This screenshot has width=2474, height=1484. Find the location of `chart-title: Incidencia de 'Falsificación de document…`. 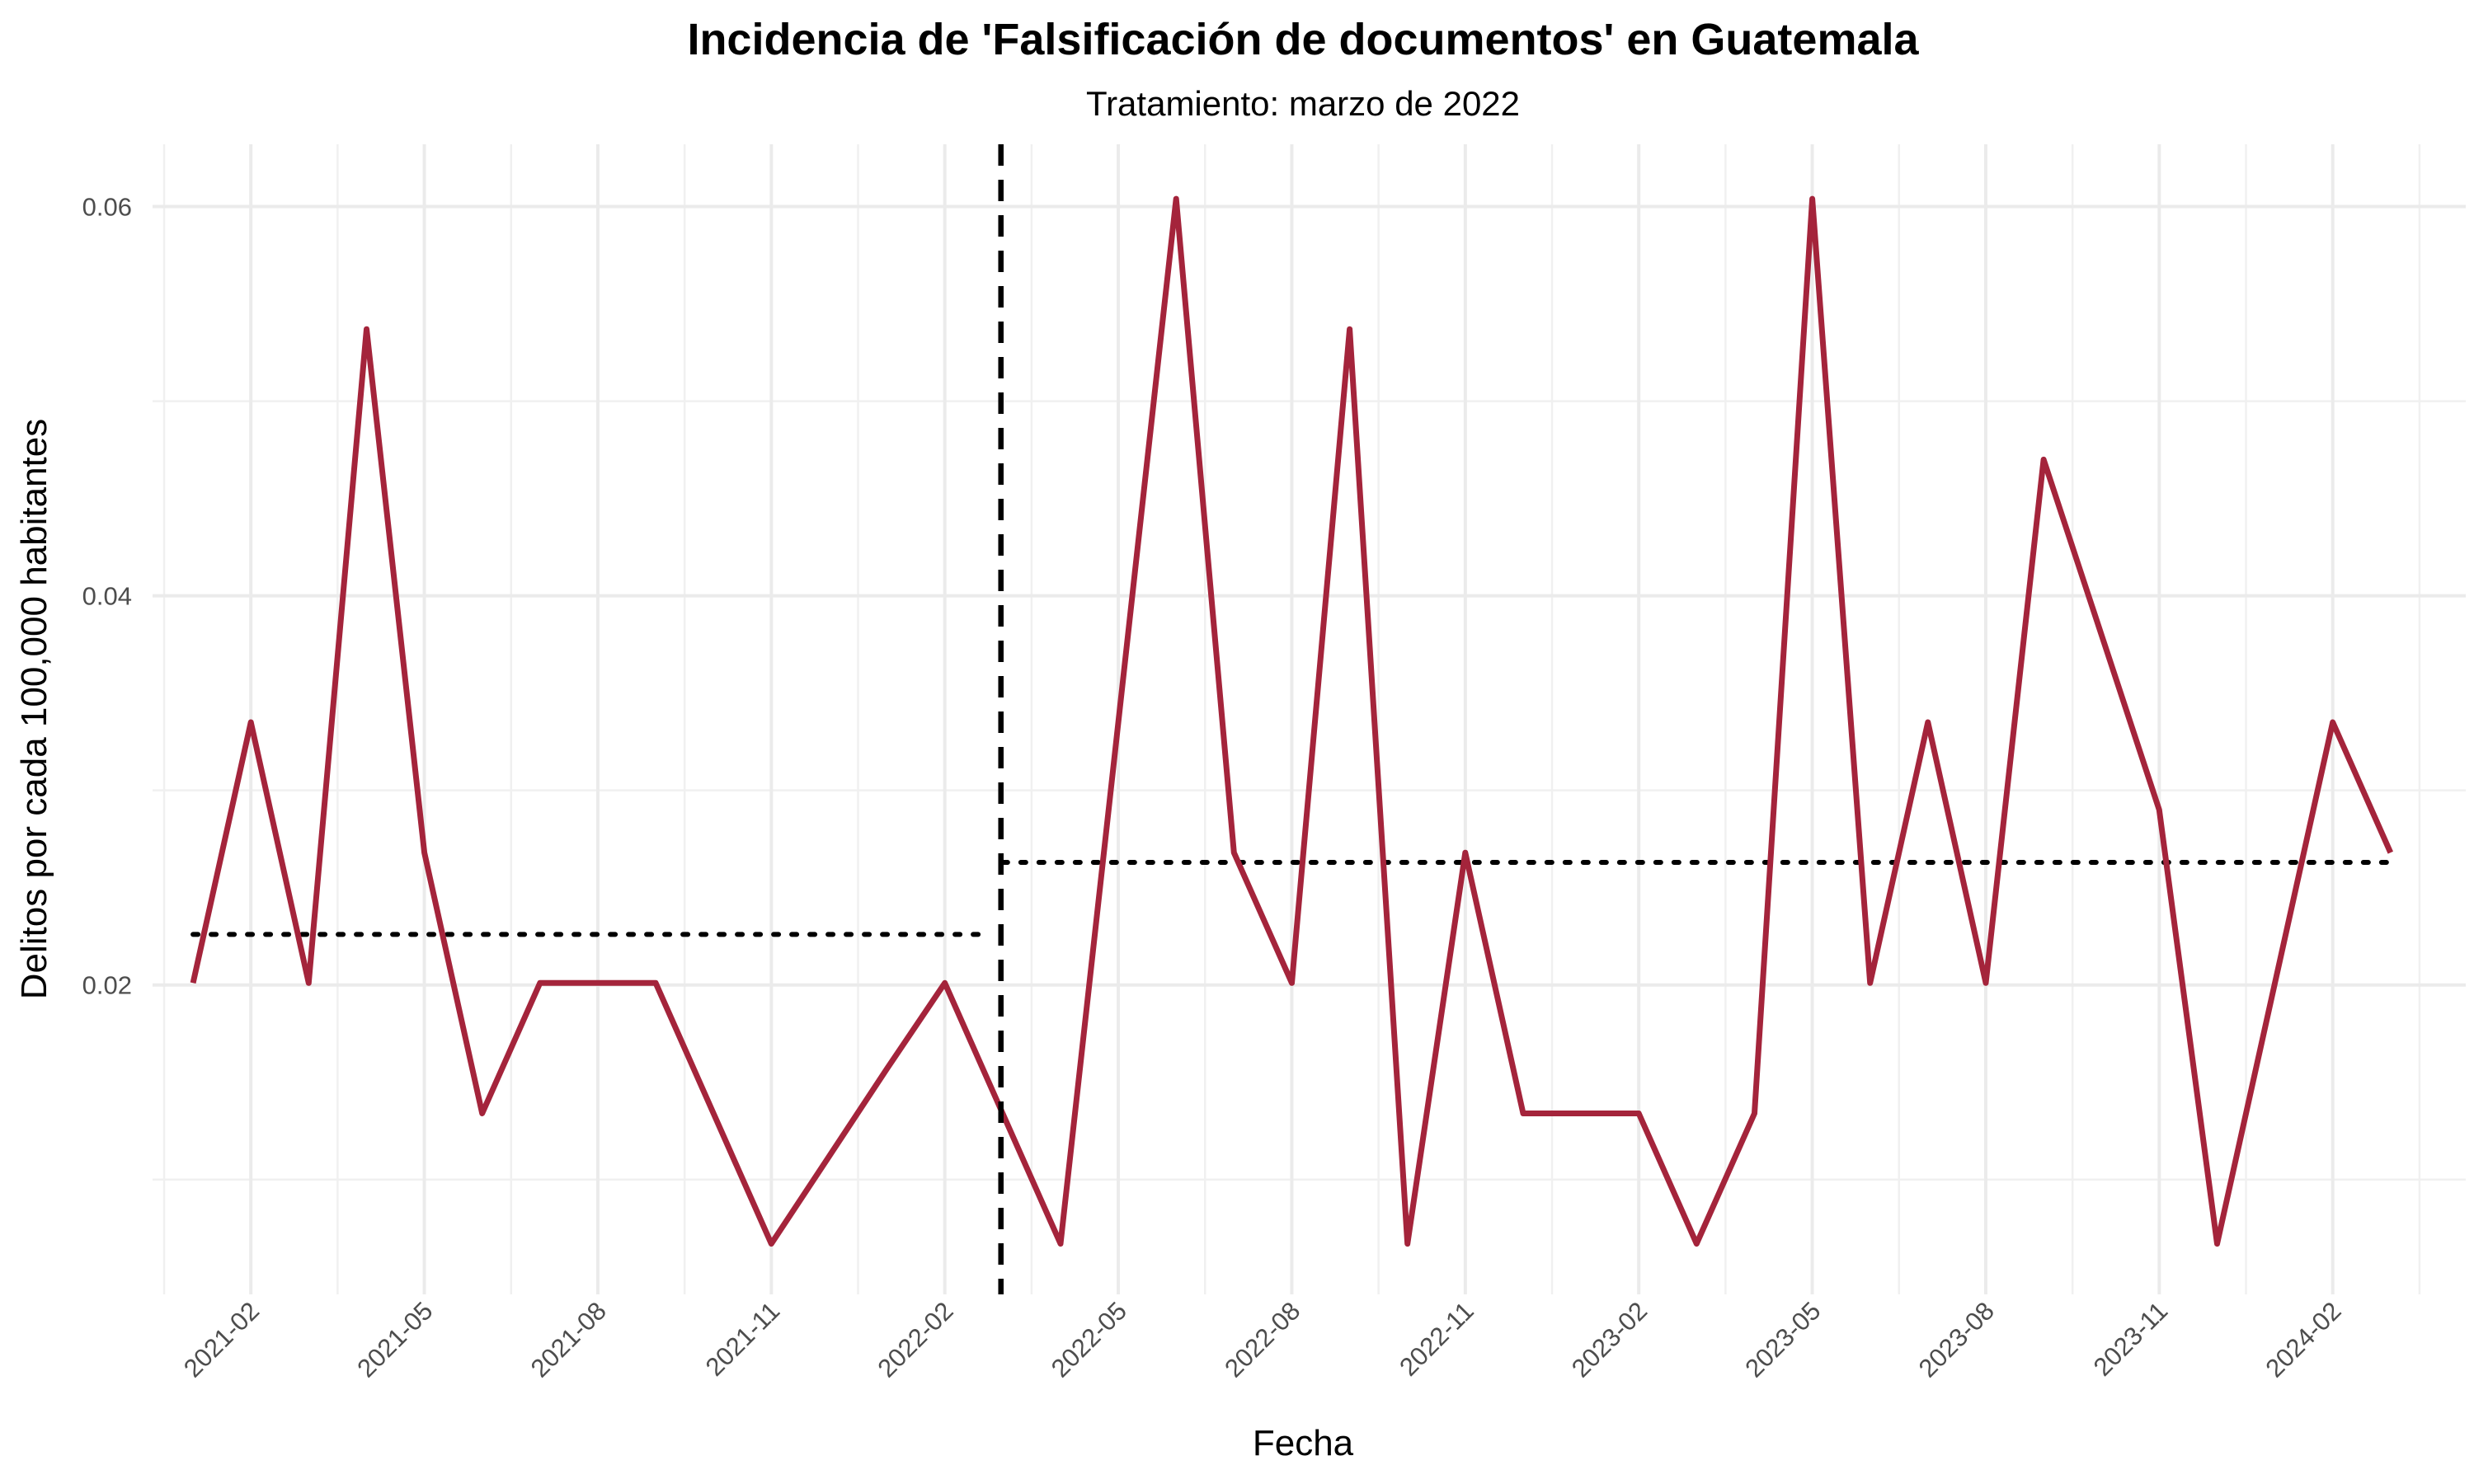

chart-title: Incidencia de 'Falsificación de document… is located at coordinates (1303, 39).